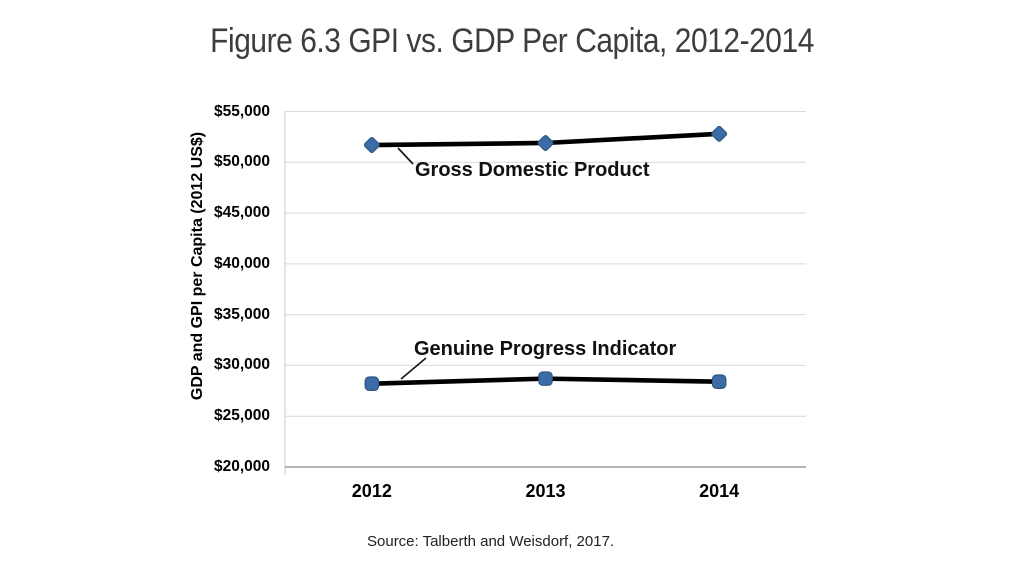  I want to click on y-tick-label: $55,000, so click(241, 111).